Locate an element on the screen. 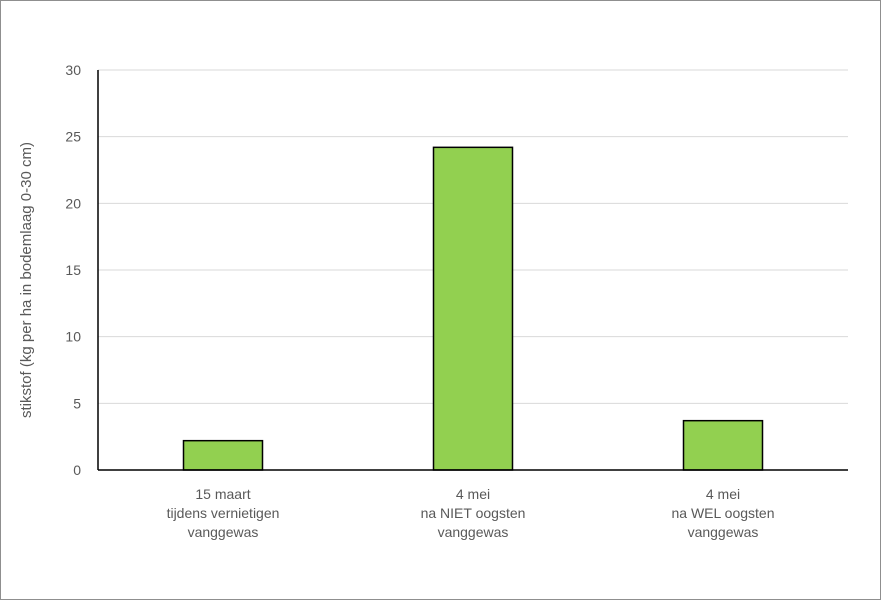 Image resolution: width=881 pixels, height=604 pixels. x-category-label: 4 mei na WEL oogsten vanggewas is located at coordinates (723, 513).